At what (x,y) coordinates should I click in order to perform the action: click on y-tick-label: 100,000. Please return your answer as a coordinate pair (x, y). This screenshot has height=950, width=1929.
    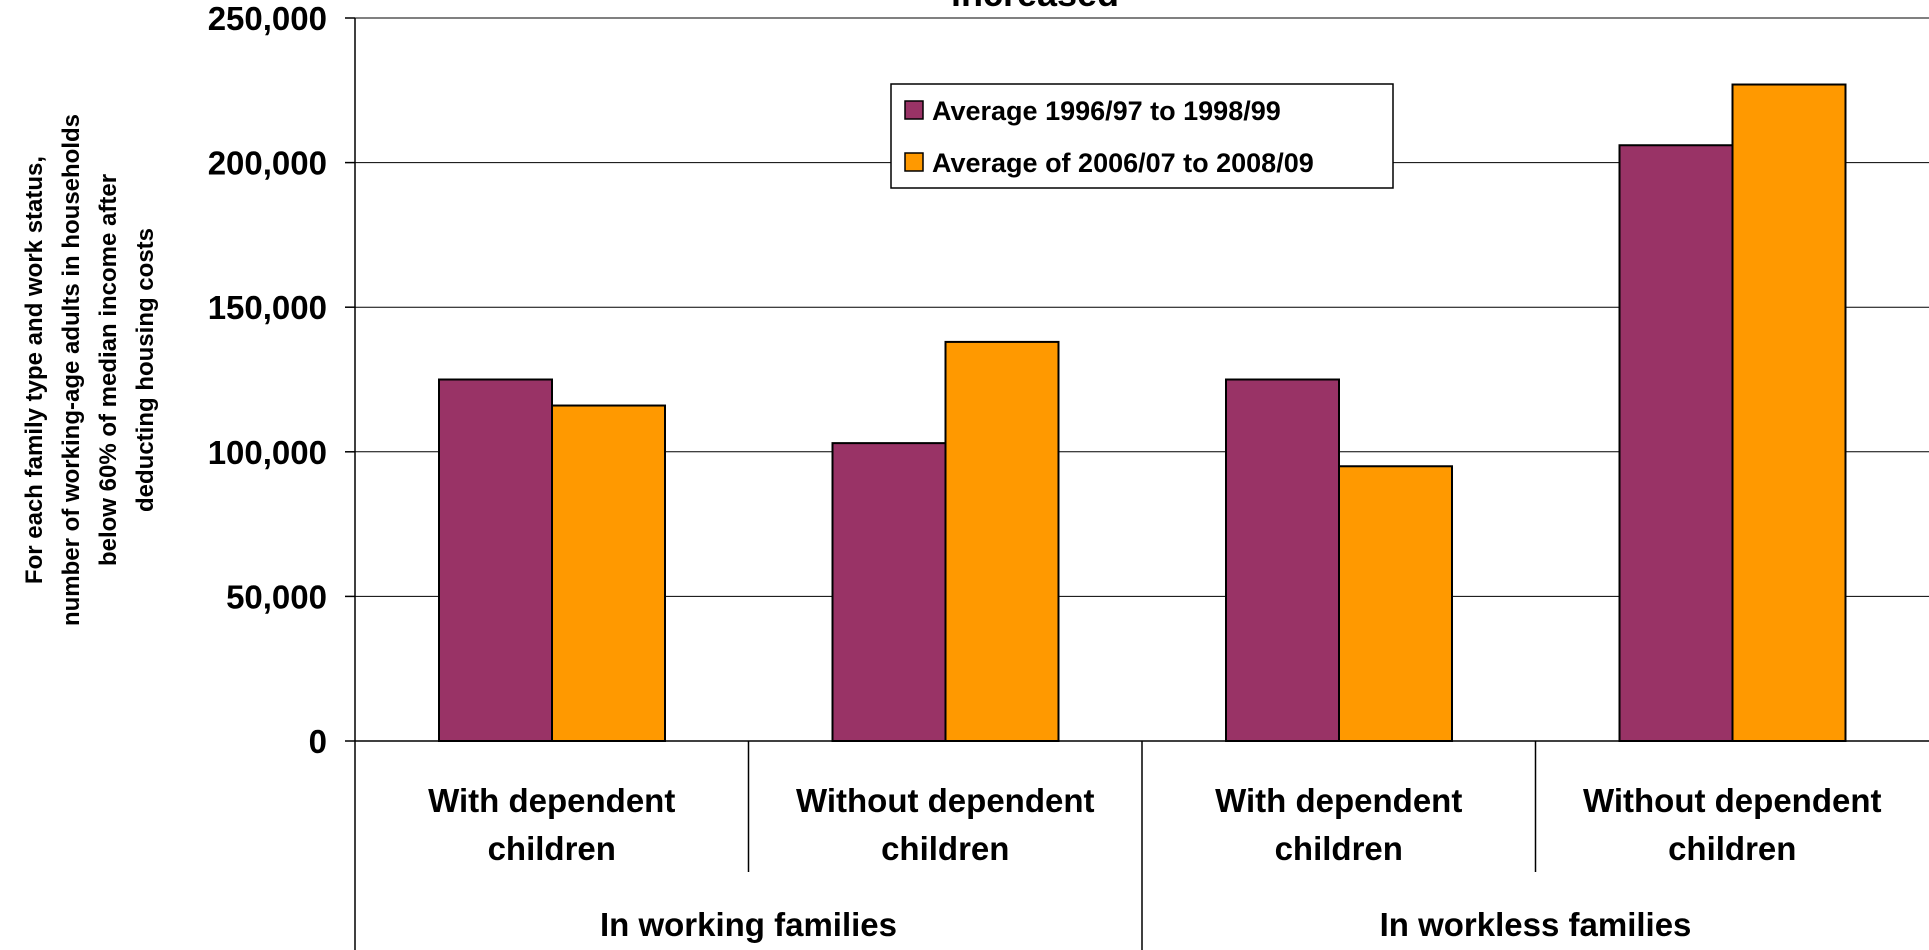
    Looking at the image, I should click on (267, 452).